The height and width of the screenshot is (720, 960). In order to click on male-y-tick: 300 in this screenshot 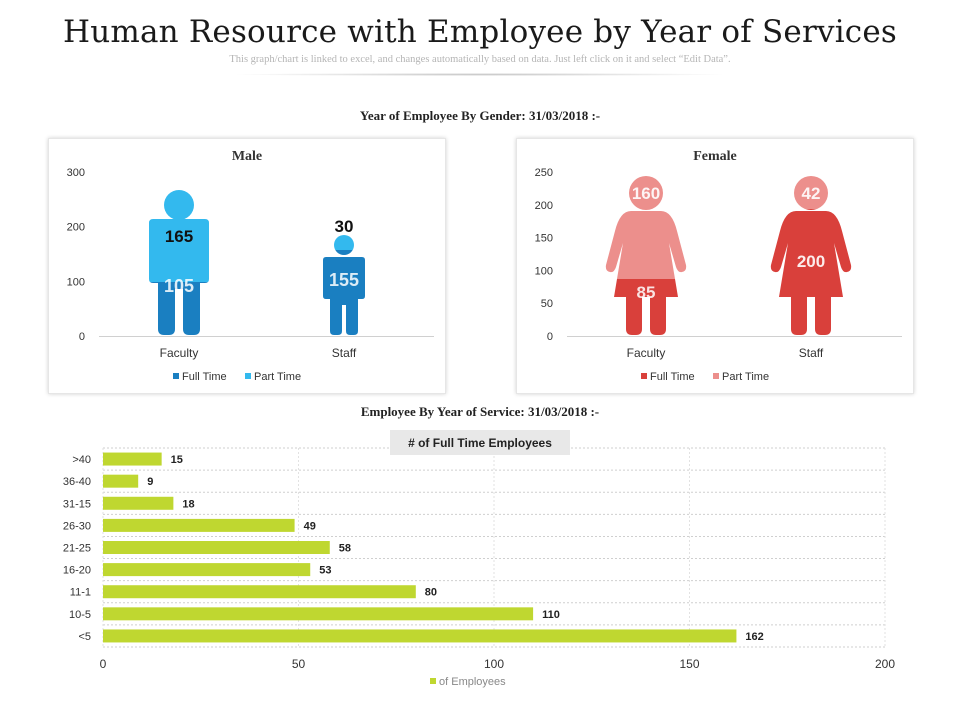, I will do `click(76, 173)`.